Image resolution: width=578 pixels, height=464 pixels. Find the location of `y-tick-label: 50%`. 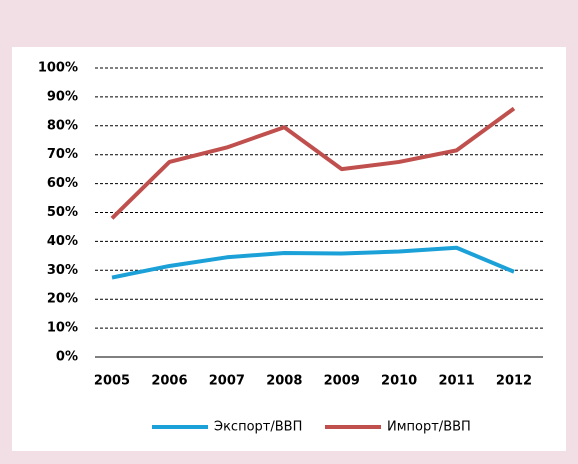

y-tick-label: 50% is located at coordinates (62, 212).